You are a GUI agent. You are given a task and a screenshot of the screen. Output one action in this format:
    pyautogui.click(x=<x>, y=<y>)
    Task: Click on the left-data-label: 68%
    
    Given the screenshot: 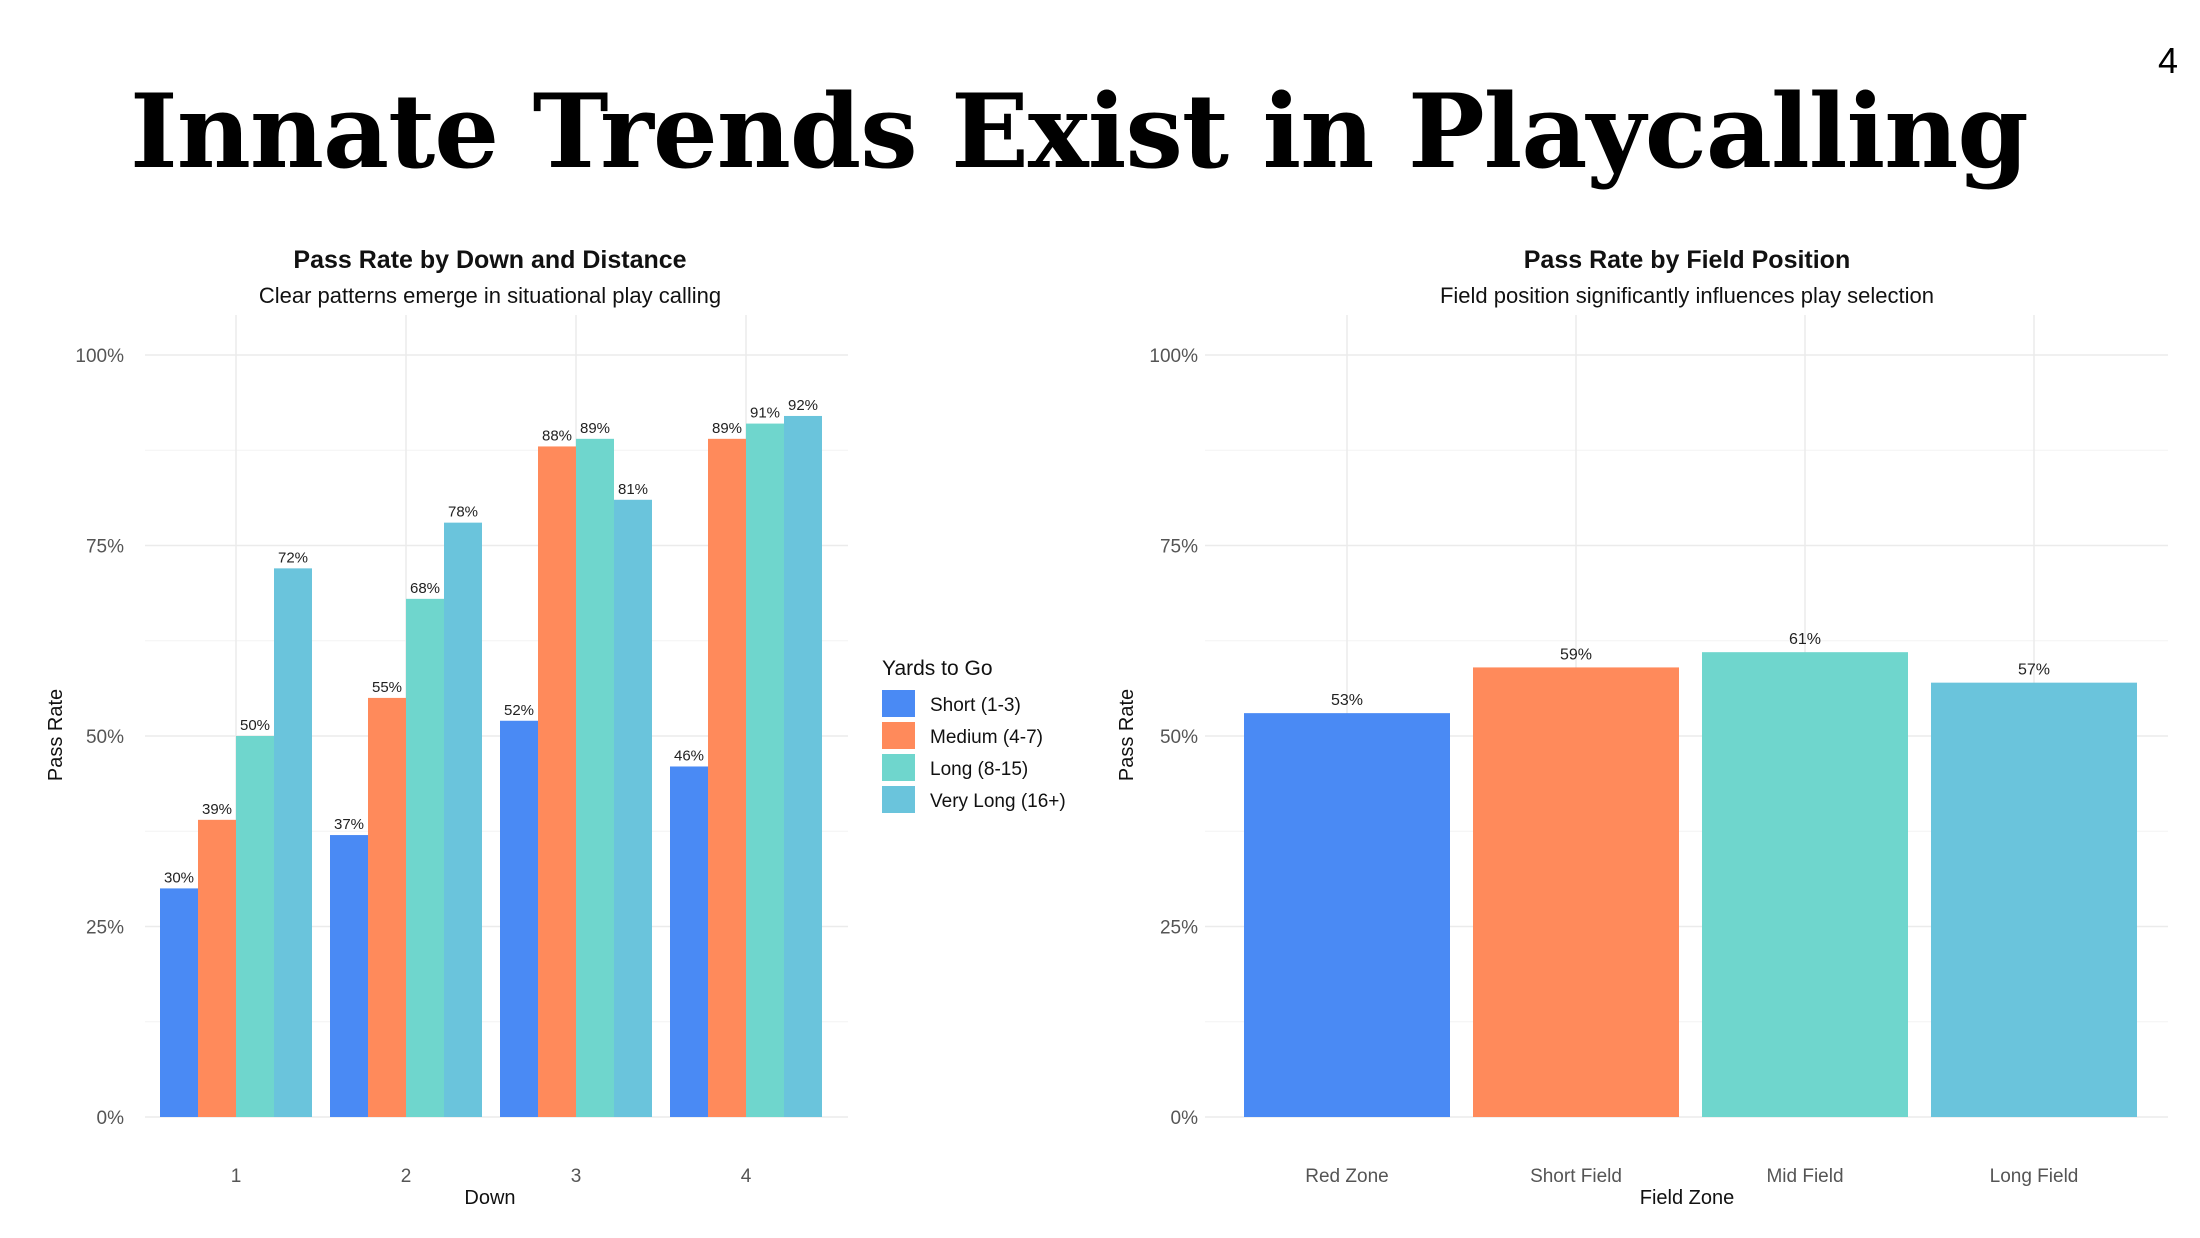 What is the action you would take?
    pyautogui.click(x=425, y=588)
    